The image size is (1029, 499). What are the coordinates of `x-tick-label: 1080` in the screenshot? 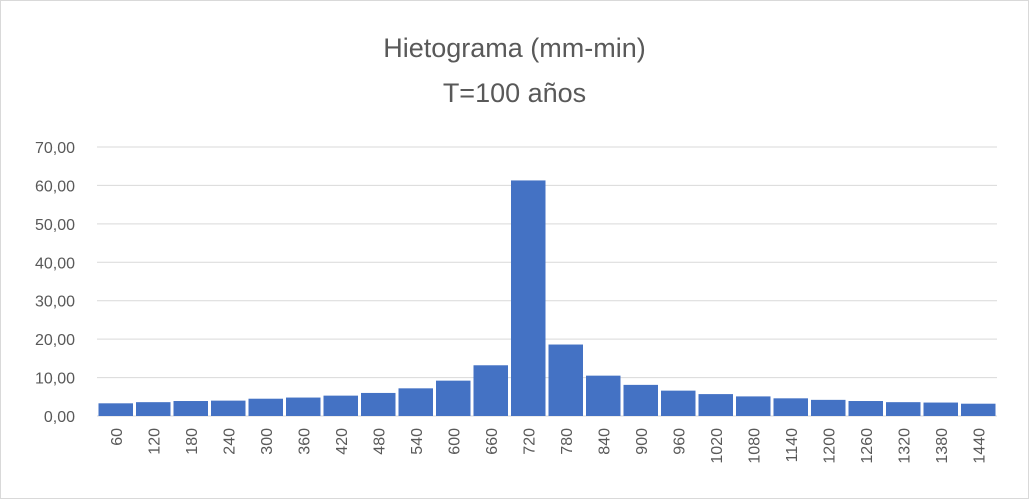 It's located at (754, 446).